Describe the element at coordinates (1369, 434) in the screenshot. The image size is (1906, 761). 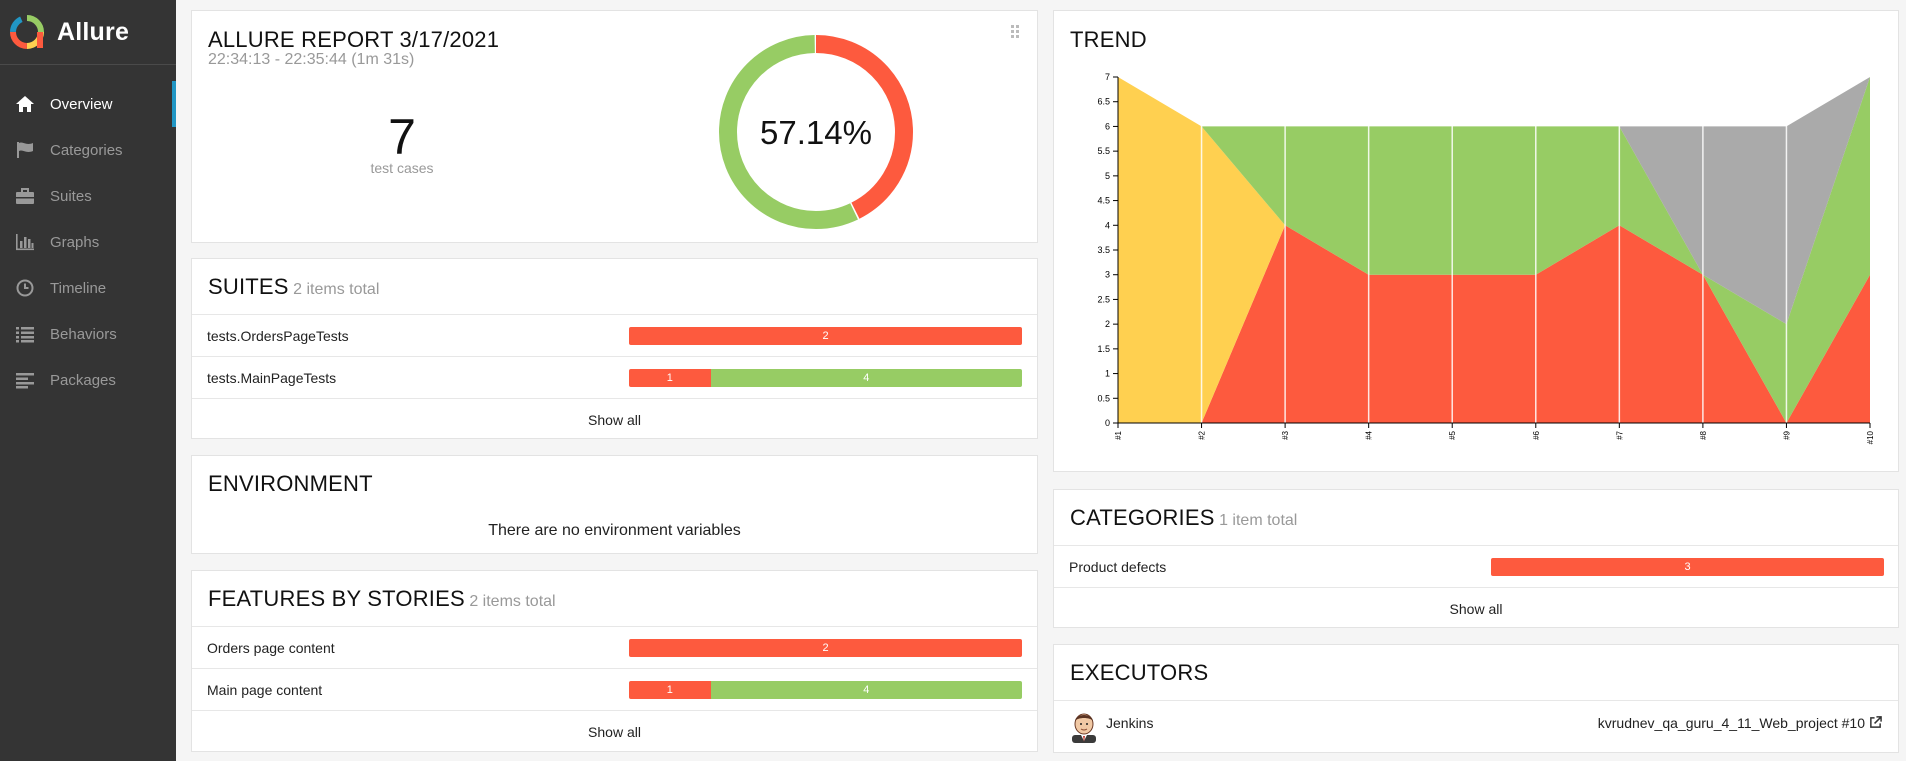
I see `trend-x-tick-label: #4` at that location.